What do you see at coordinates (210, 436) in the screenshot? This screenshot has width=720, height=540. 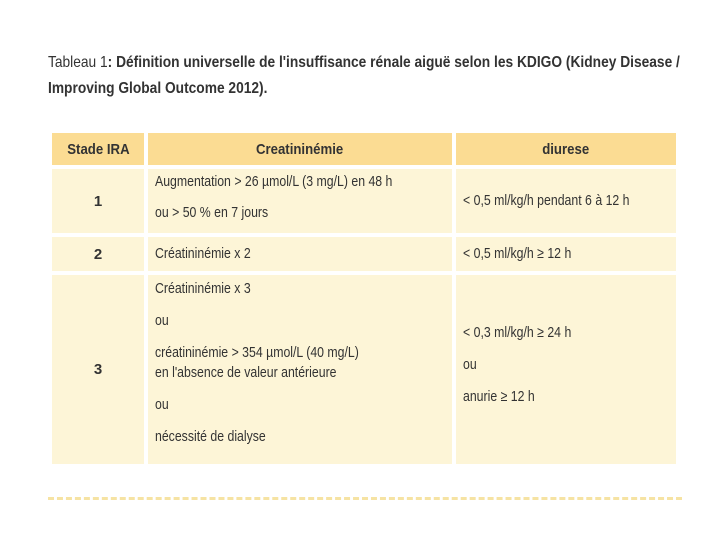 I see `criterion-text: nécessité de dialyse` at bounding box center [210, 436].